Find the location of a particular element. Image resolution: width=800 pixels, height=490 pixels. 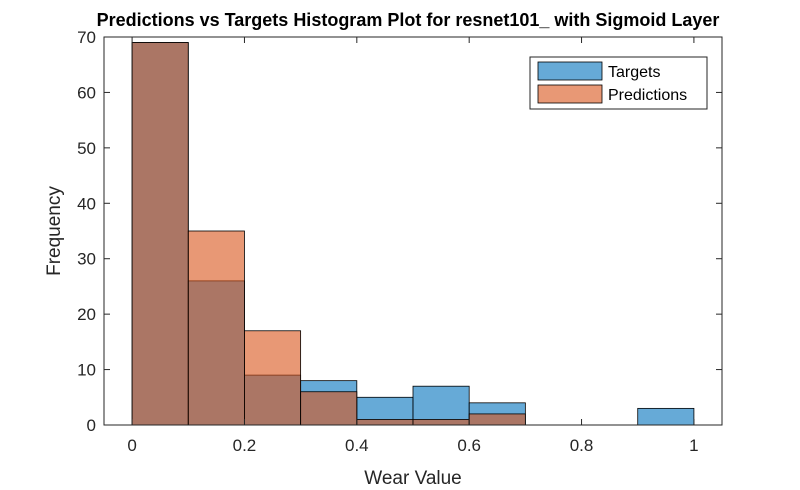

y-tick-label: 70 is located at coordinates (86, 37).